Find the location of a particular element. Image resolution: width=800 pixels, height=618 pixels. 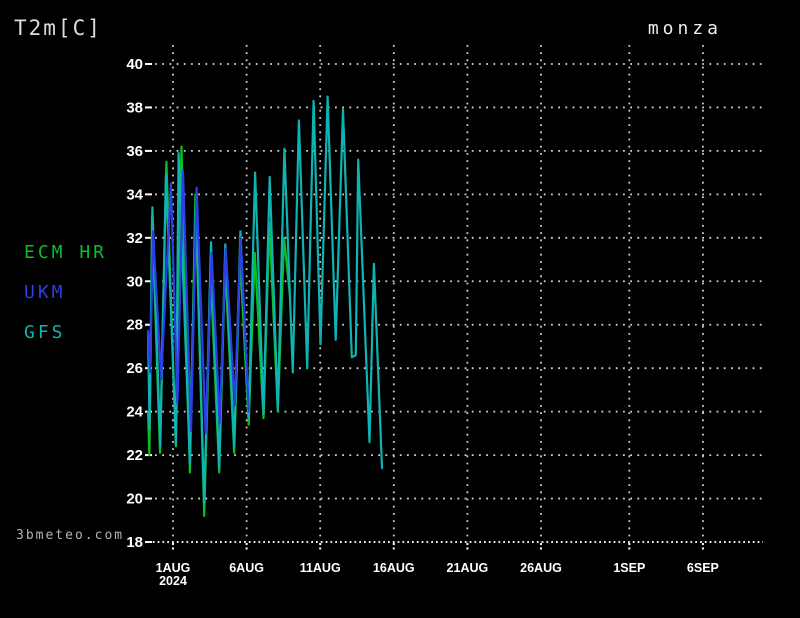

x-tick-label: 1AUG is located at coordinates (173, 568).